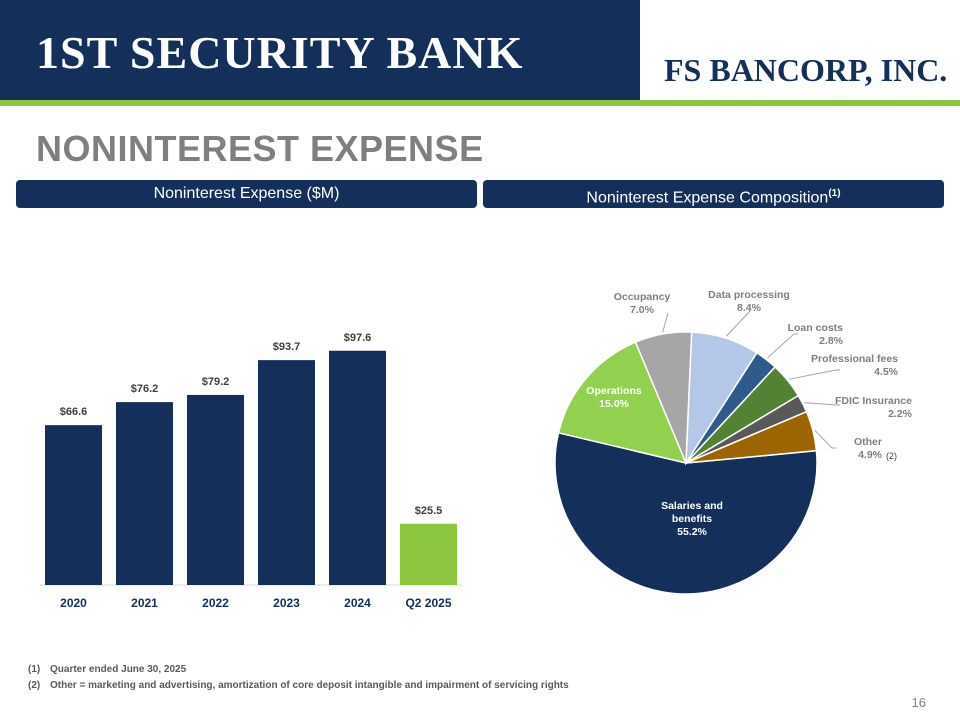 This screenshot has width=960, height=720. Describe the element at coordinates (642, 303) in the screenshot. I see `pie-slice-label: Occupancy 7.0%` at that location.